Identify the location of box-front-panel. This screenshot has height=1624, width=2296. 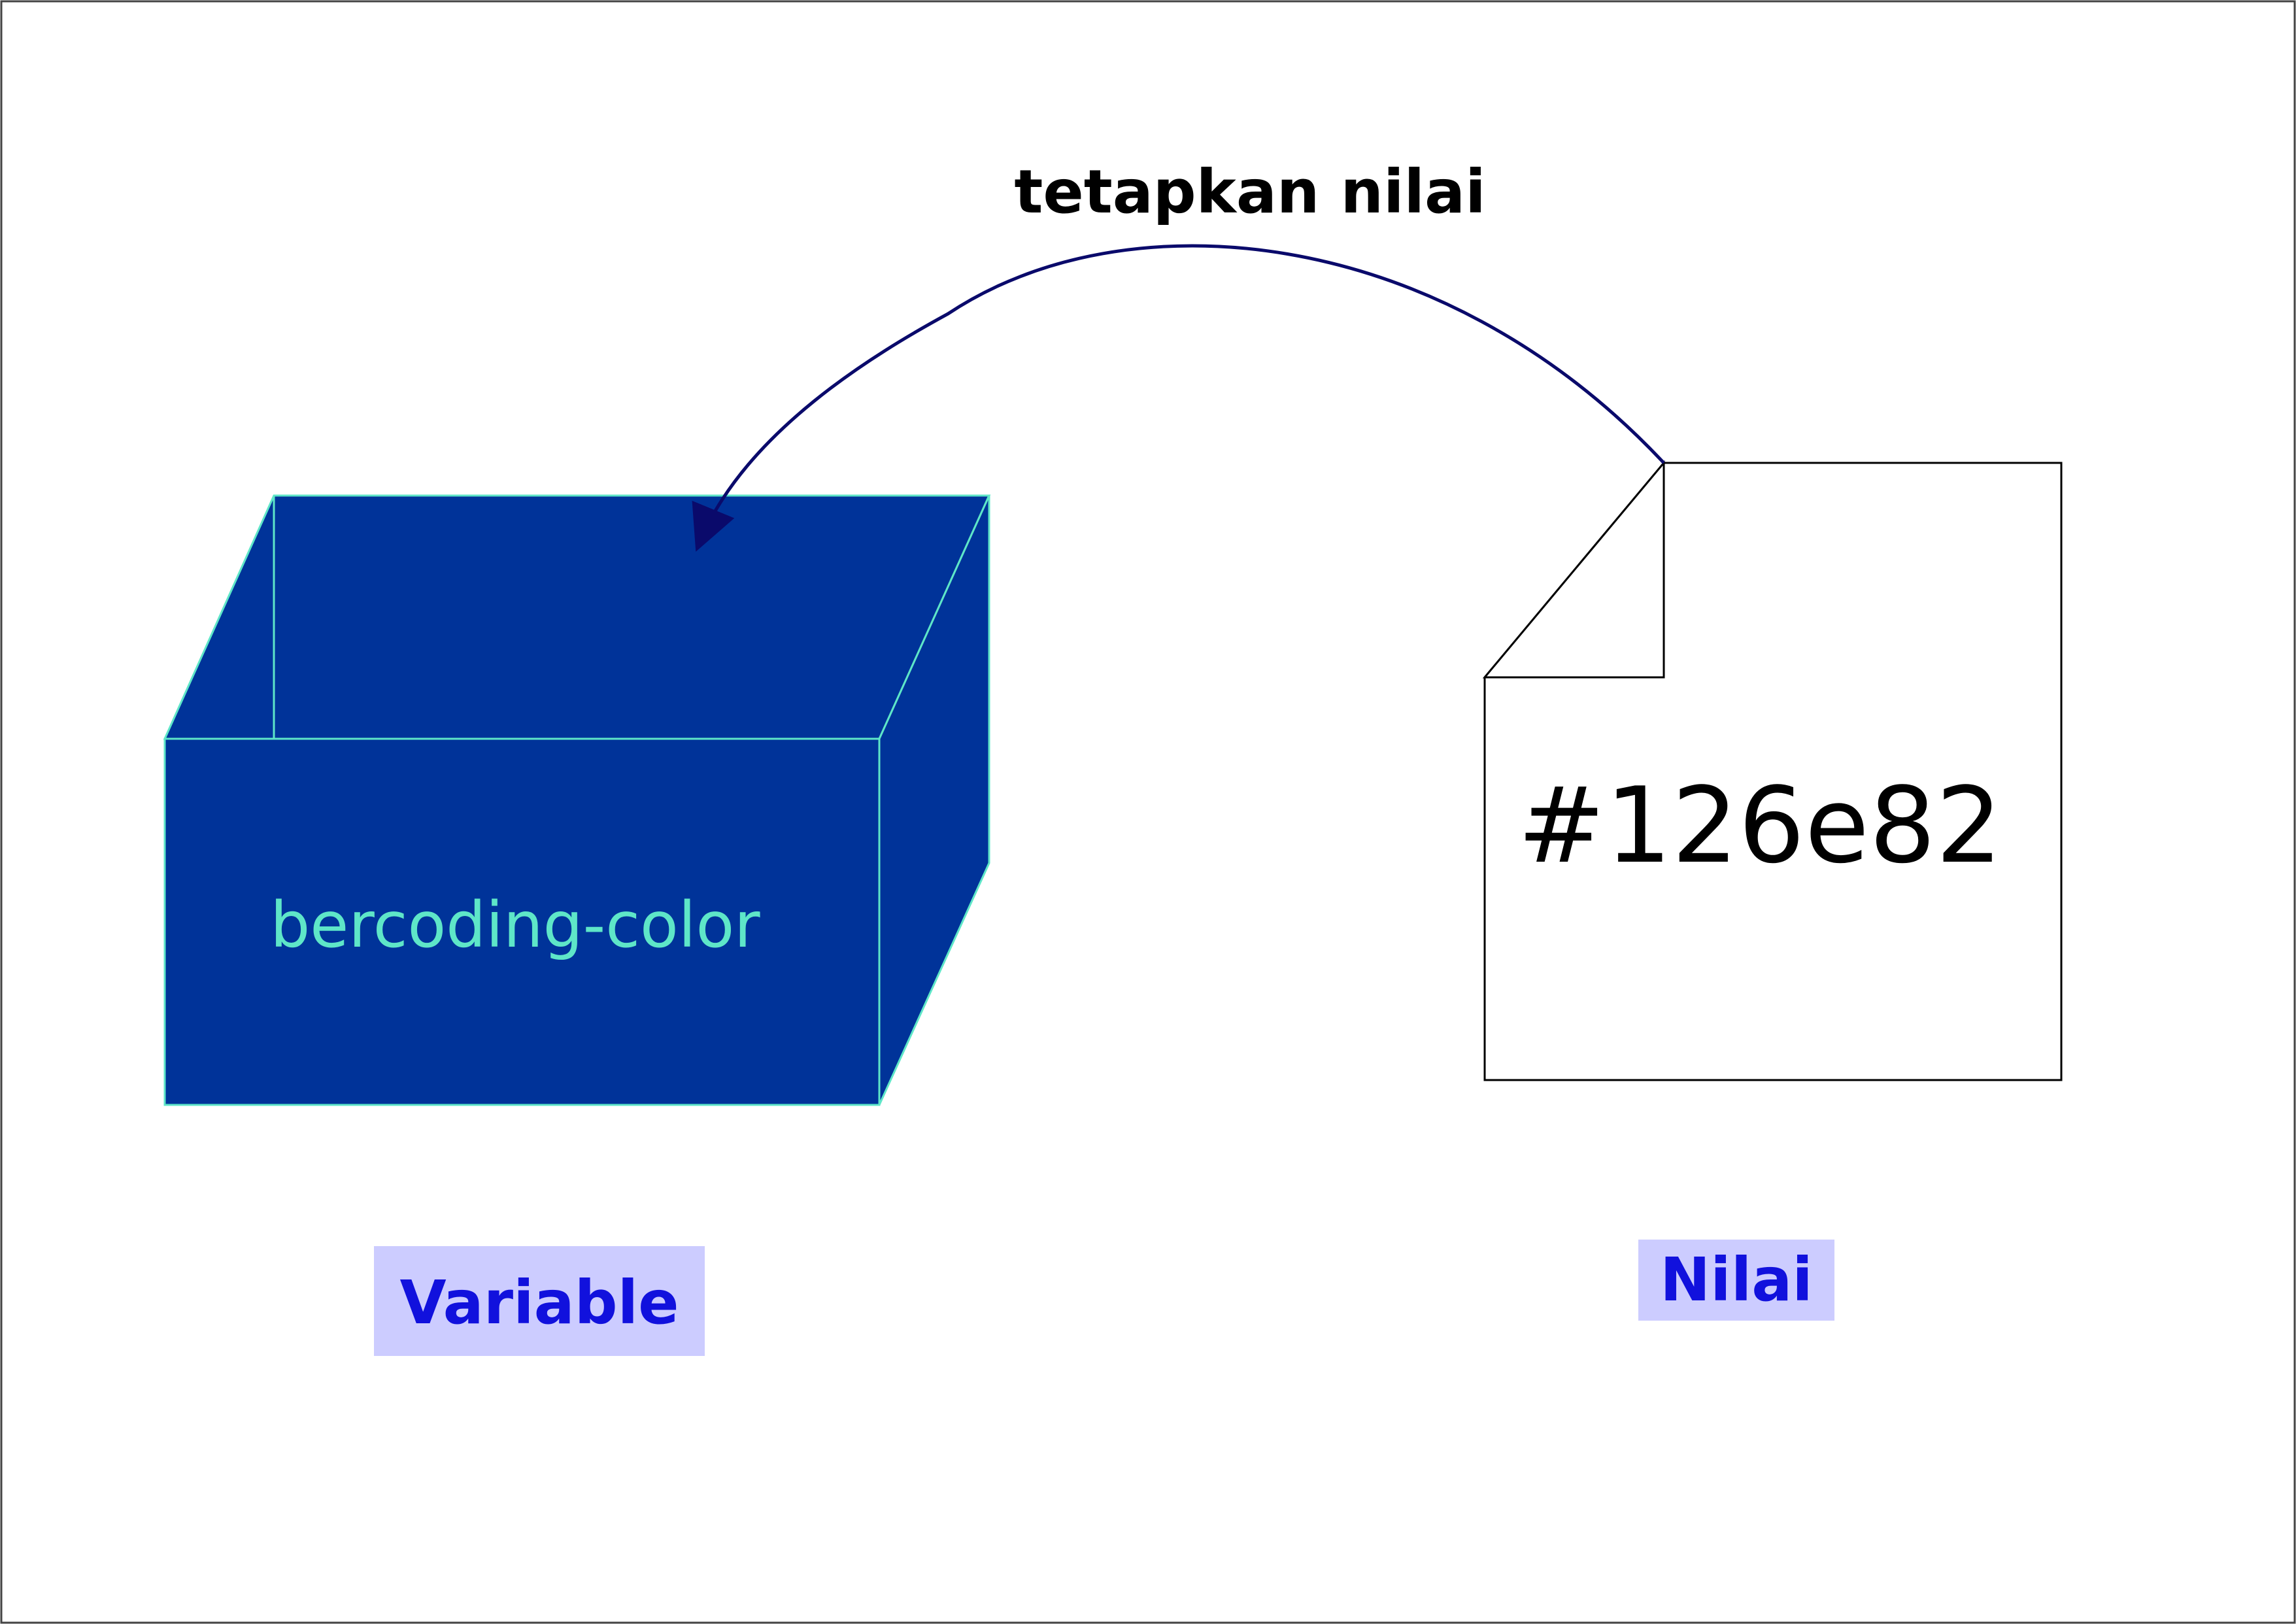
(522, 921).